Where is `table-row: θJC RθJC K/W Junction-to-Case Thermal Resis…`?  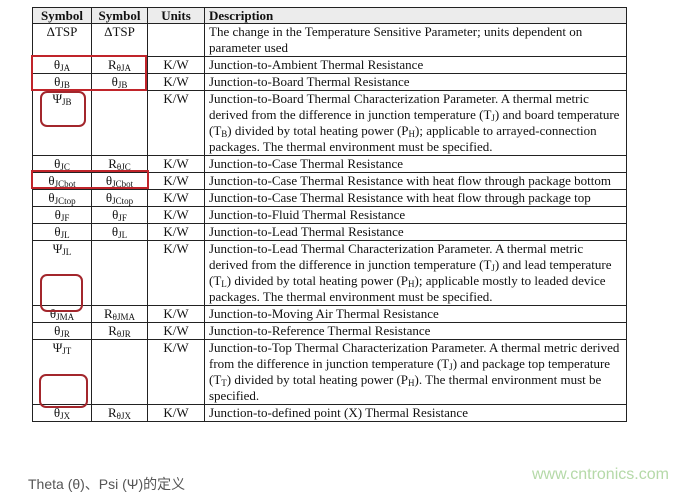
table-row: θJC RθJC K/W Junction-to-Case Thermal Resis… is located at coordinates (329, 164).